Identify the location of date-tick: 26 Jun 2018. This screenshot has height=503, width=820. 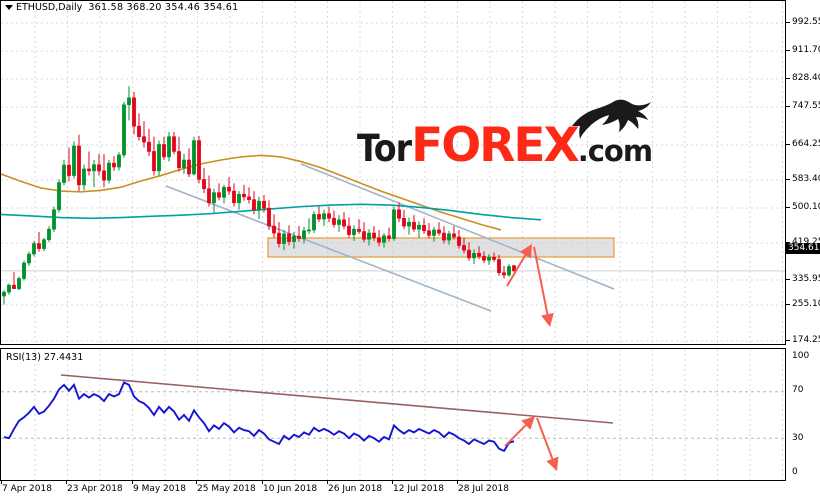
(354, 487).